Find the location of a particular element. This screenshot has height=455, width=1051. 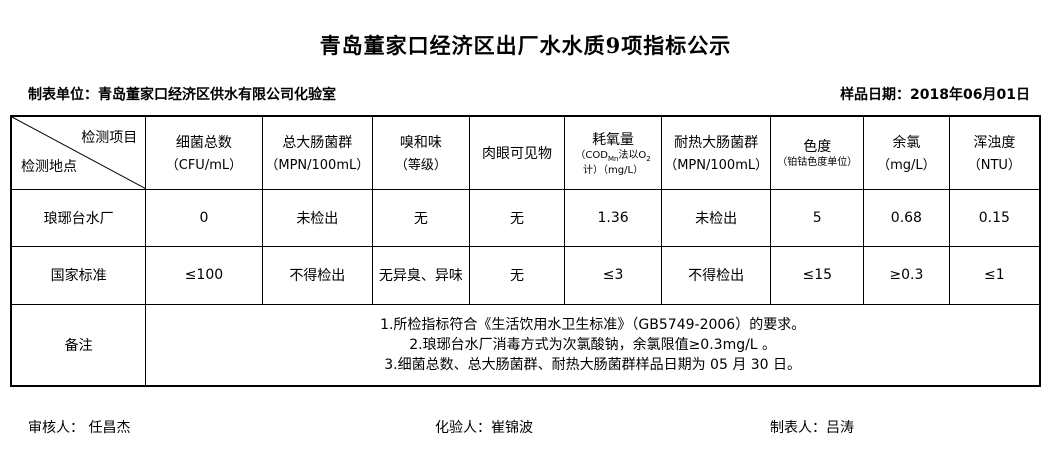

col-header-bacteria-count: 细菌总数 （CFU/mL） is located at coordinates (204, 152).